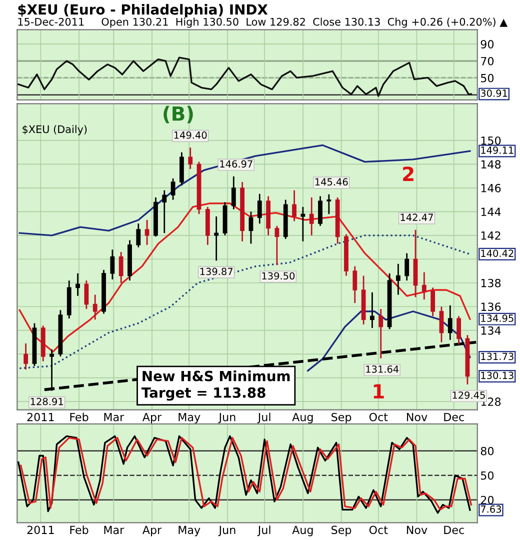 The image size is (520, 540). I want to click on annotation: 145.46, so click(331, 182).